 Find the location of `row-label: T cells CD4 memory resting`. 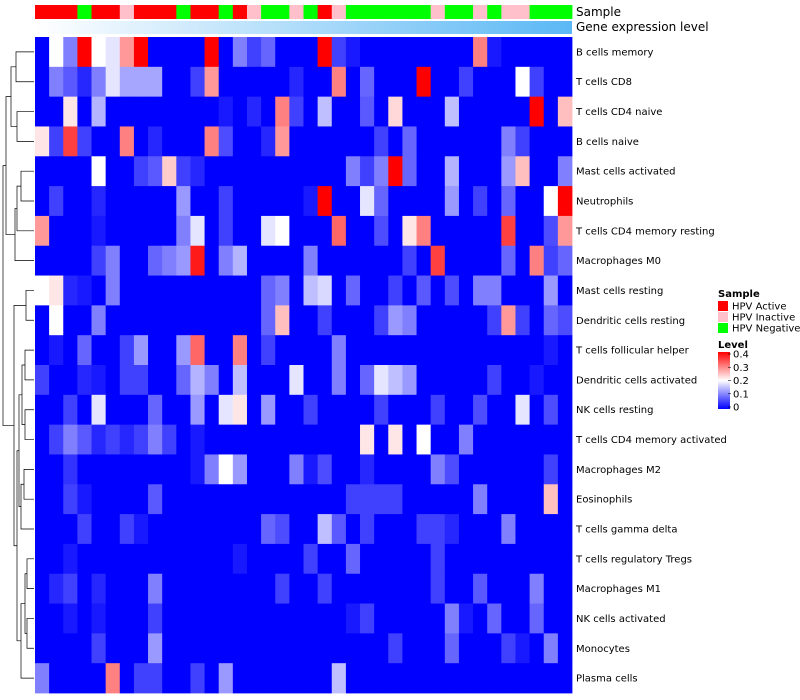

row-label: T cells CD4 memory resting is located at coordinates (645, 231).